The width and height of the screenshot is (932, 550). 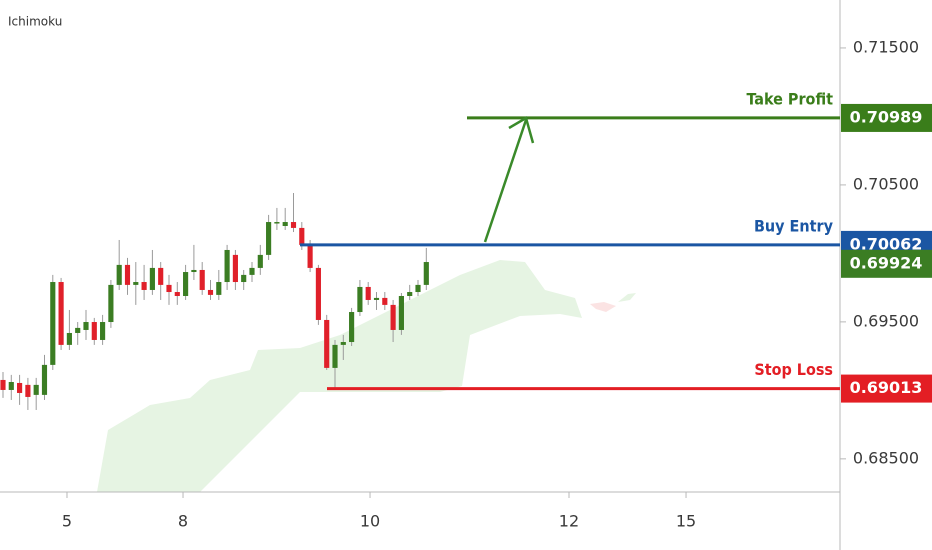 I want to click on level-price-label: 0.69013, so click(x=886, y=387).